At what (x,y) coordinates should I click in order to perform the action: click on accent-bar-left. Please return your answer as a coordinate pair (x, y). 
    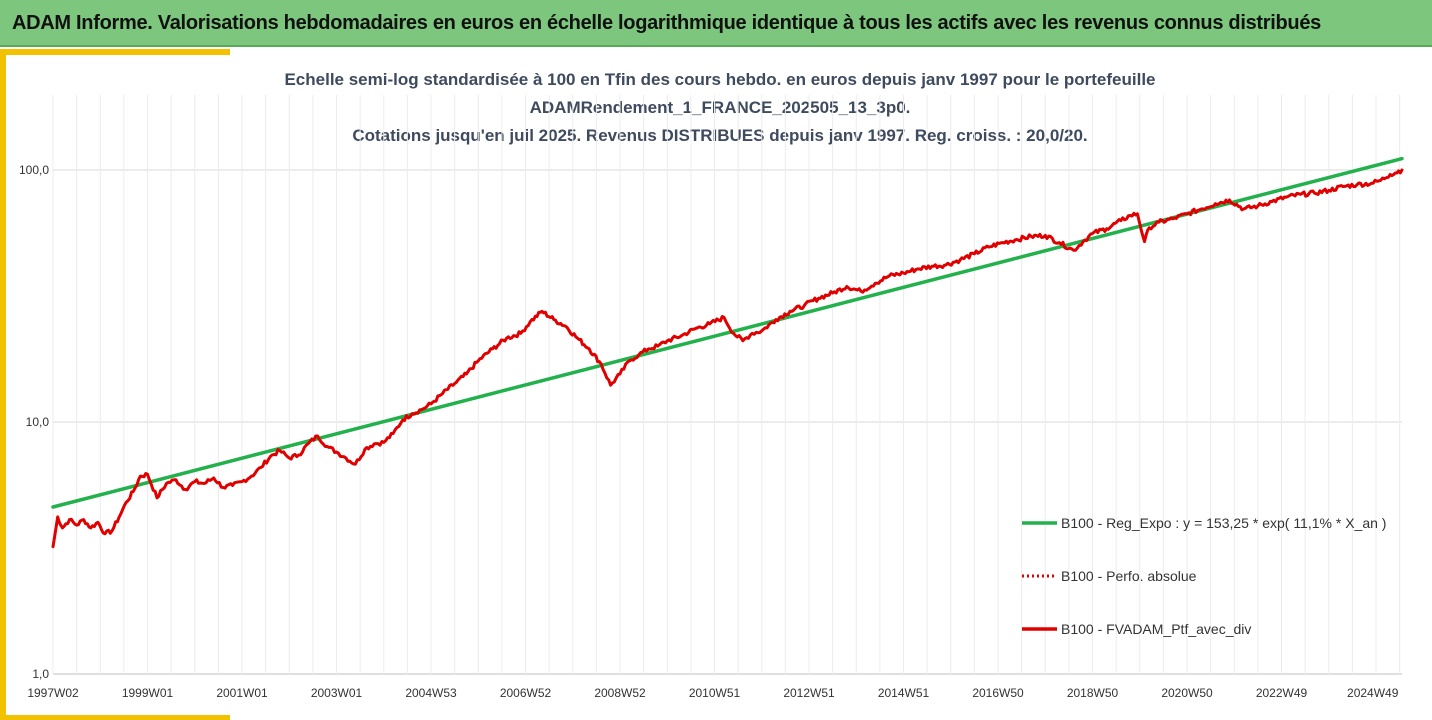
    Looking at the image, I should click on (3, 384).